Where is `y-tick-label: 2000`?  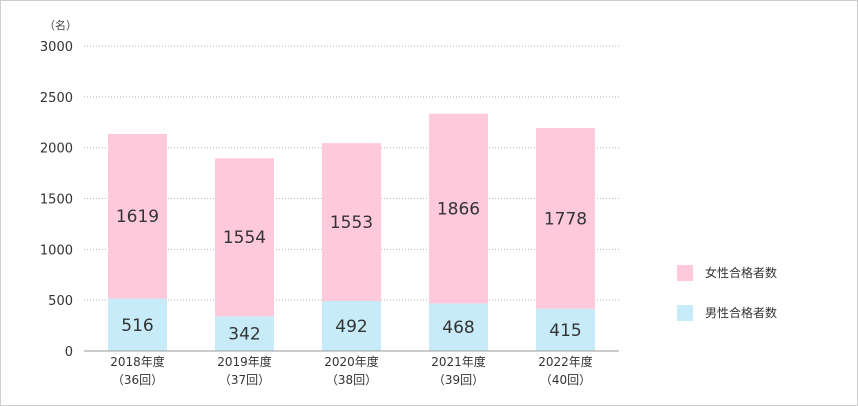
y-tick-label: 2000 is located at coordinates (56, 149).